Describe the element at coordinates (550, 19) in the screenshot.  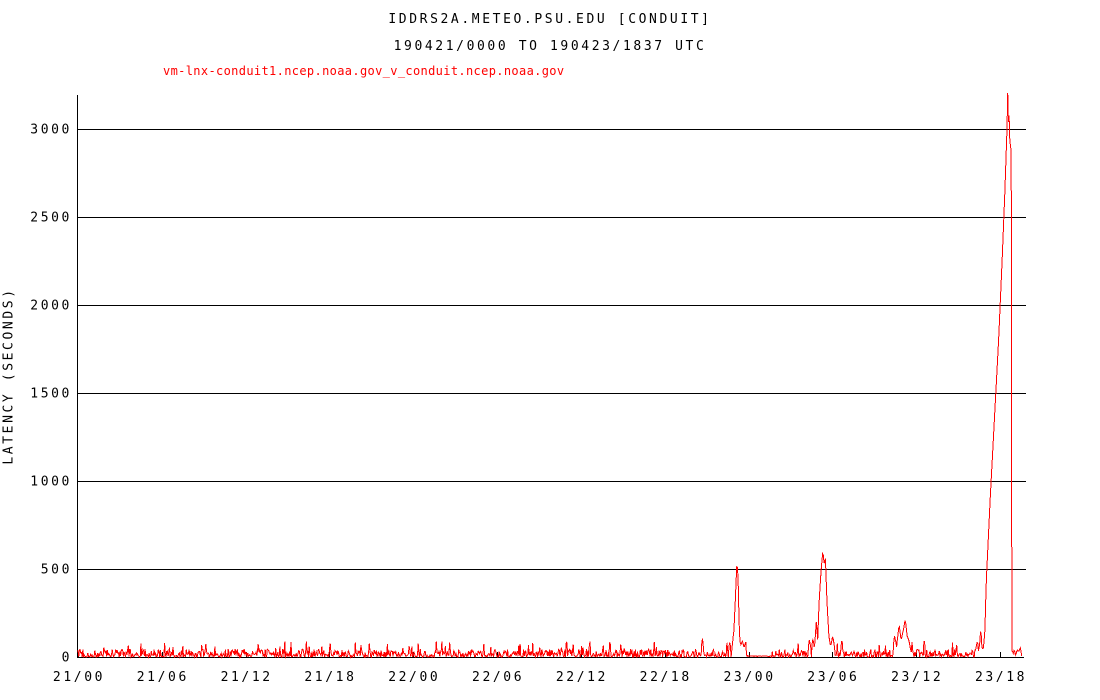
I see `chart-title: IDDRS2A.METEO.PSU.EDU [CONDUIT]` at that location.